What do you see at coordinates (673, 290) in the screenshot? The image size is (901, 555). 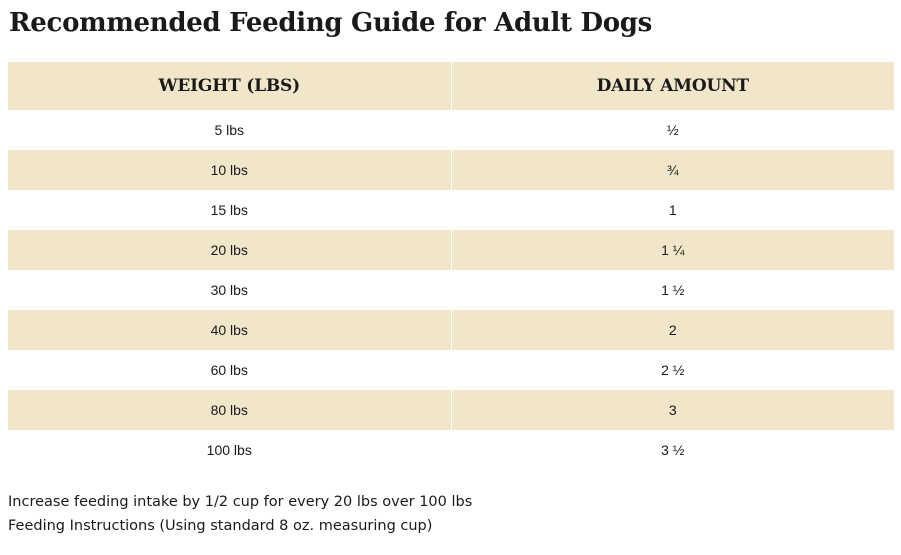 I see `daily-amount-cell: 1 ½` at bounding box center [673, 290].